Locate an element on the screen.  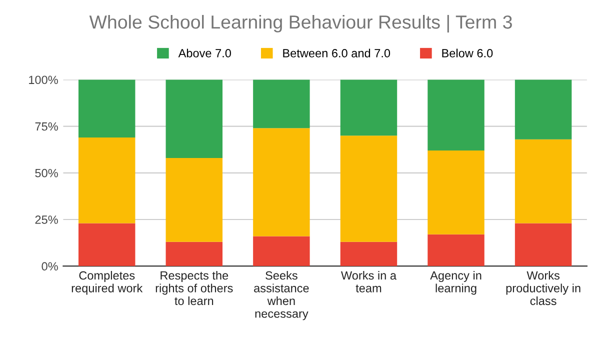
x-tick-label: Works productively in class is located at coordinates (543, 288).